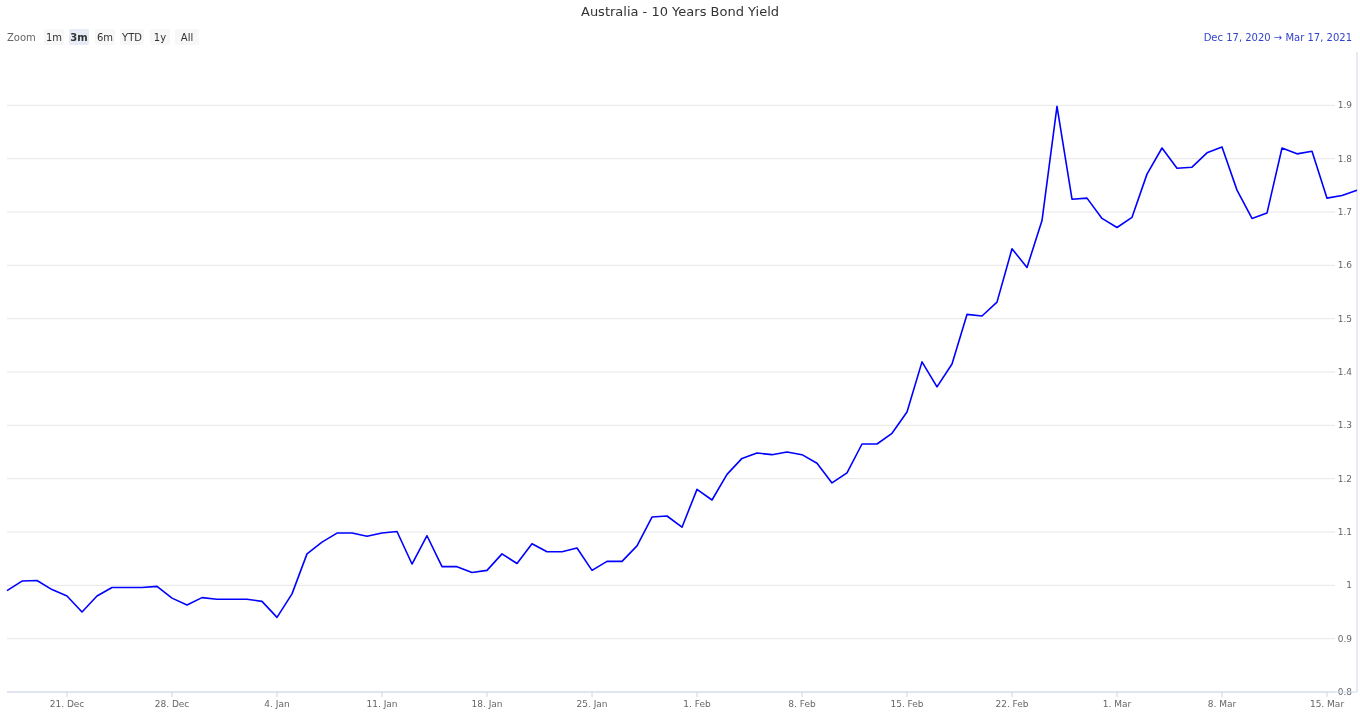 This screenshot has height=713, width=1360. What do you see at coordinates (487, 704) in the screenshot?
I see `x-tick-label: 18. Jan` at bounding box center [487, 704].